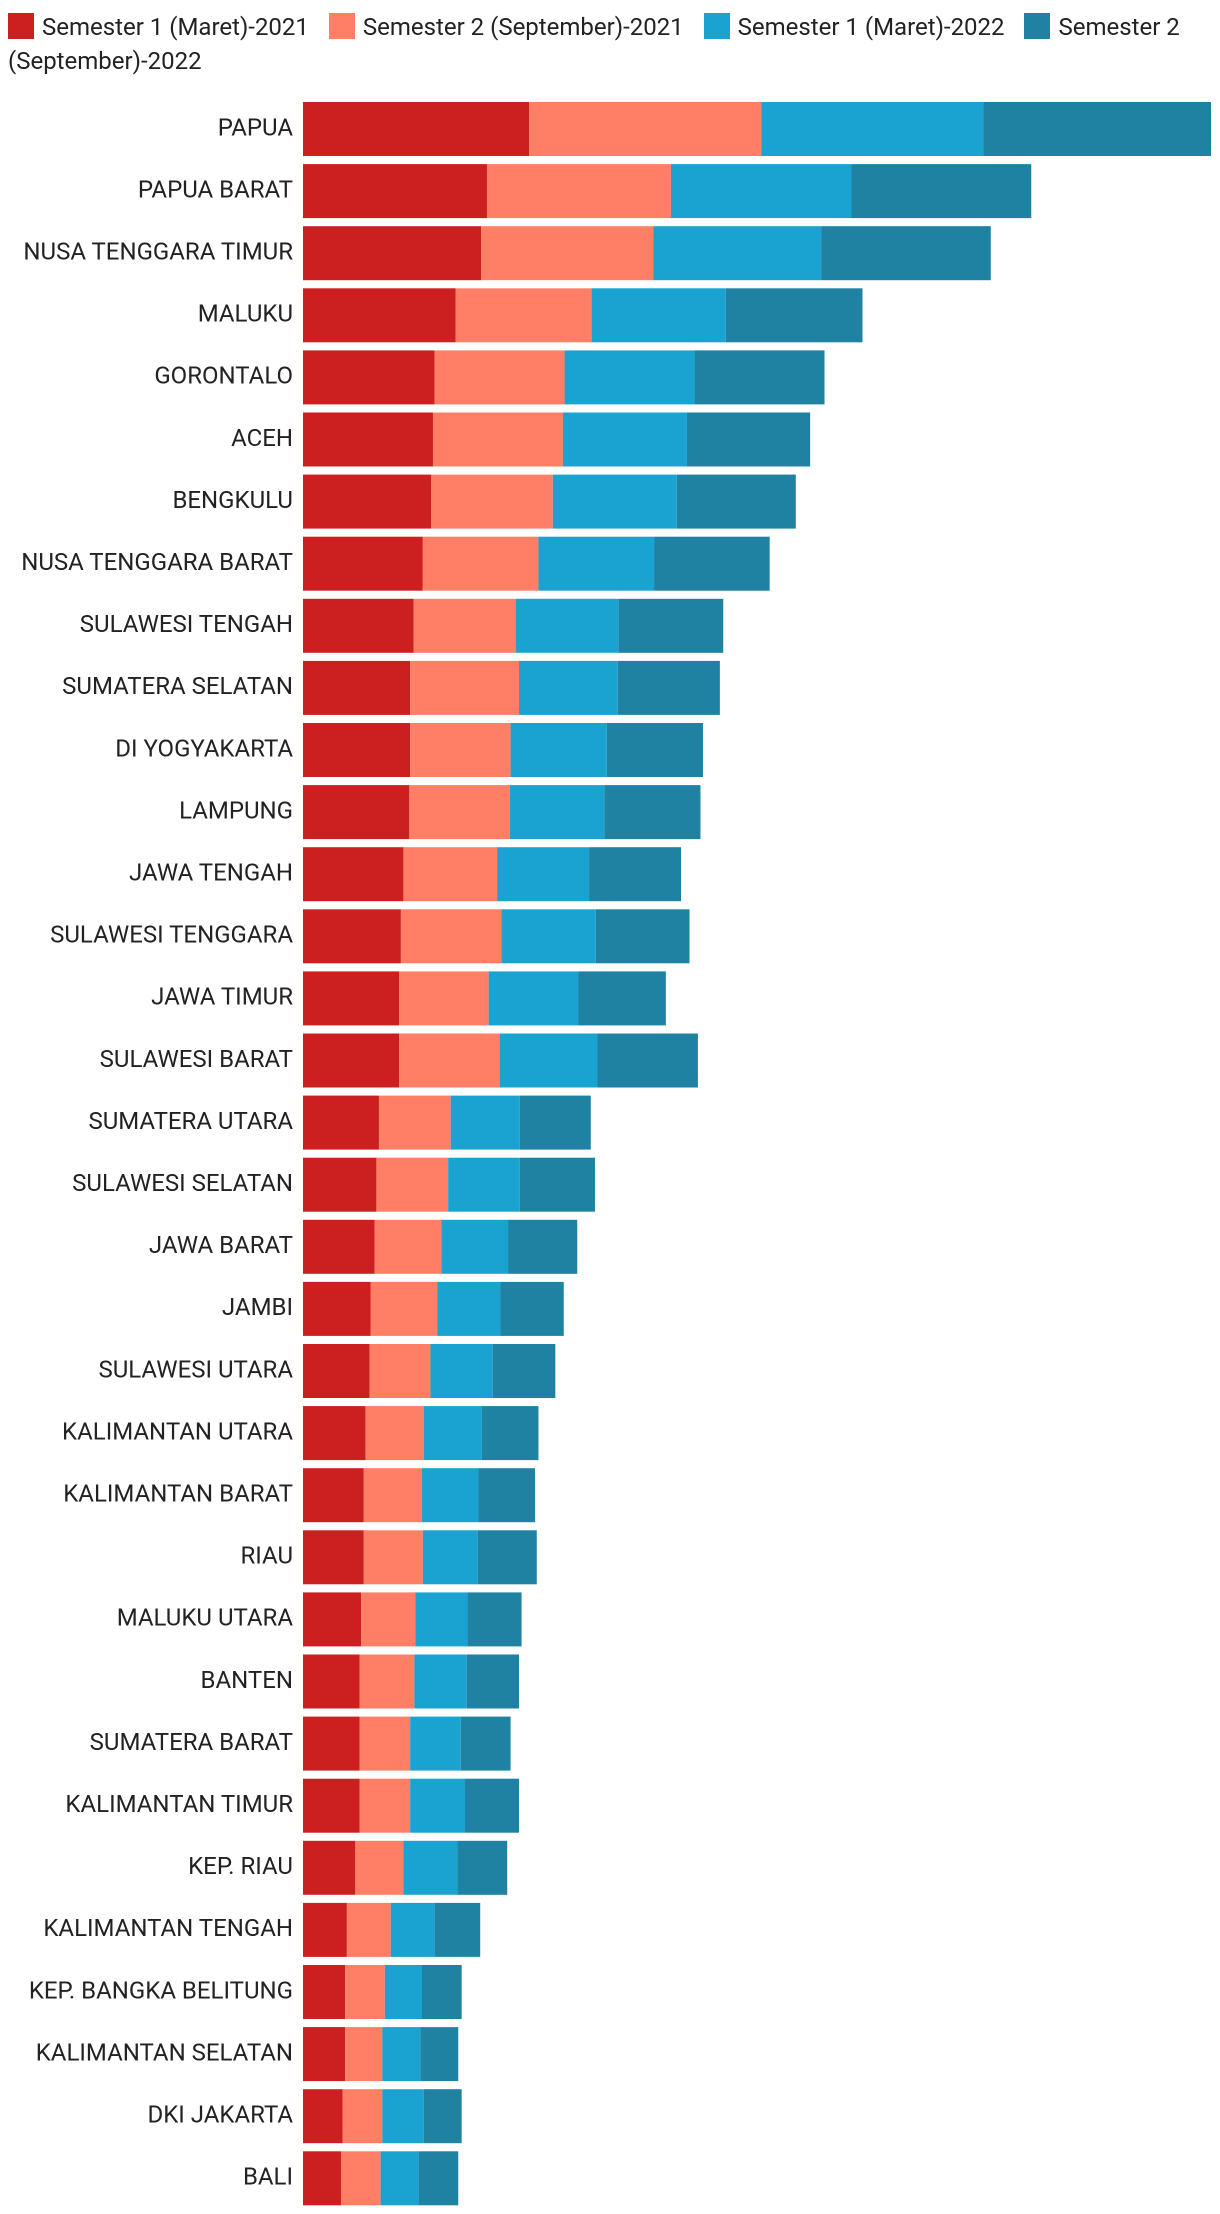  Describe the element at coordinates (266, 1556) in the screenshot. I see `y-tick-label: RIAU` at that location.